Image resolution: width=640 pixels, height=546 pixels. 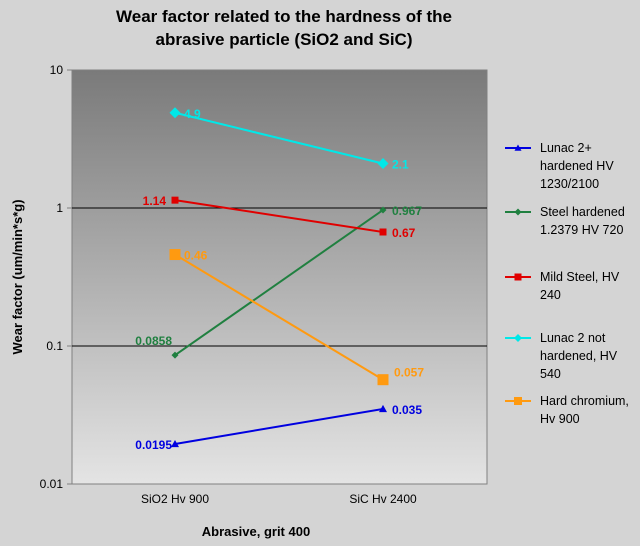 What do you see at coordinates (196, 256) in the screenshot?
I see `data-label: 0.46` at bounding box center [196, 256].